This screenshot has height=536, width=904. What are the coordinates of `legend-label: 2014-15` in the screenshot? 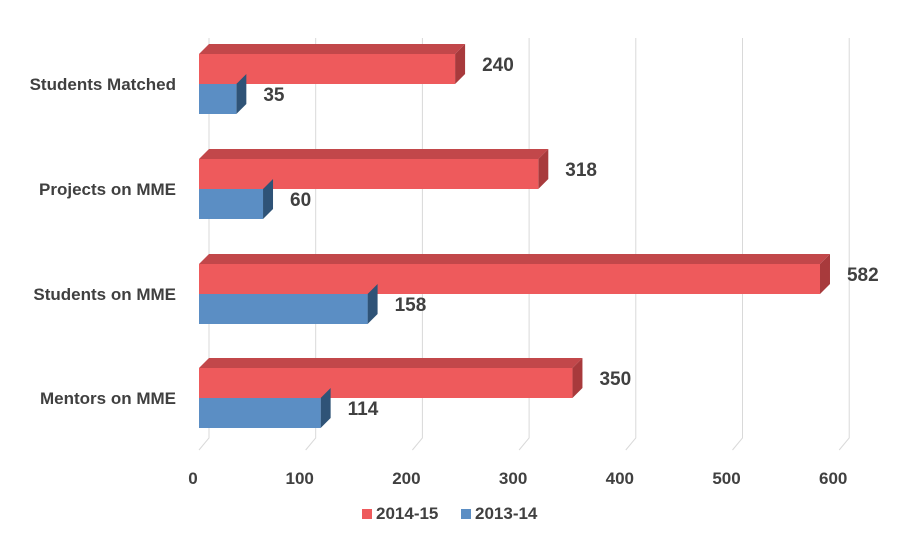 It's located at (407, 513).